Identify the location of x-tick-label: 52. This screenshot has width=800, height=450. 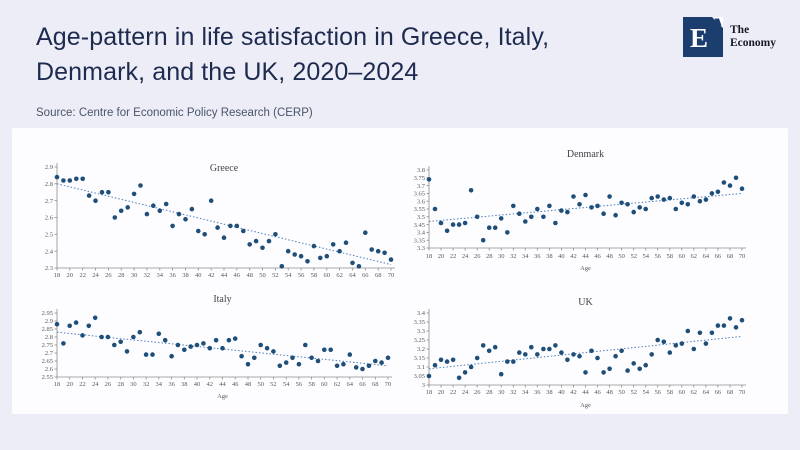
(273, 384).